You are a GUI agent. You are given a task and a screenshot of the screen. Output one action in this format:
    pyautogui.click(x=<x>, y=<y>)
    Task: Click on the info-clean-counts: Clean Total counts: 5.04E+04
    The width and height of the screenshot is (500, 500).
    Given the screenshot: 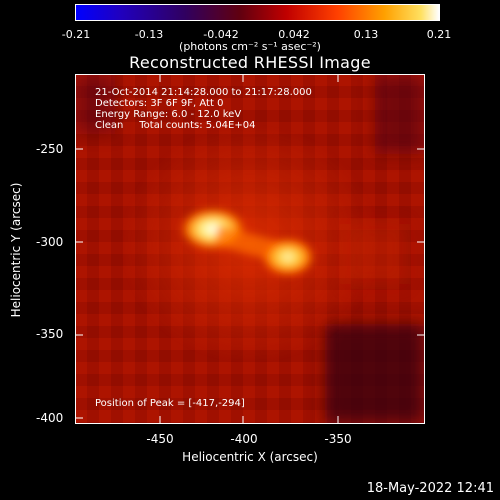 What is the action you would take?
    pyautogui.click(x=175, y=125)
    